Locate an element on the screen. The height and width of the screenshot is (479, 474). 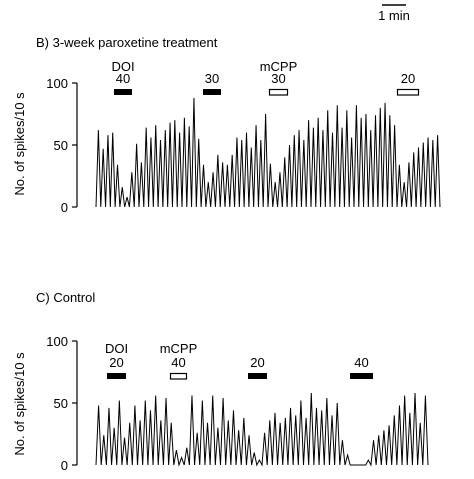
panel-c-title: C) Control is located at coordinates (65, 297).